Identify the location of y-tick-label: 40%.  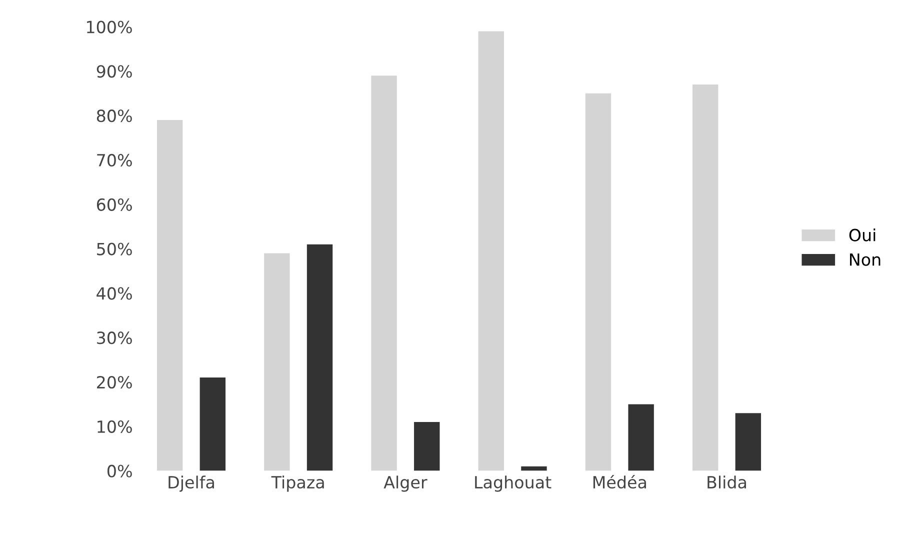
(114, 293).